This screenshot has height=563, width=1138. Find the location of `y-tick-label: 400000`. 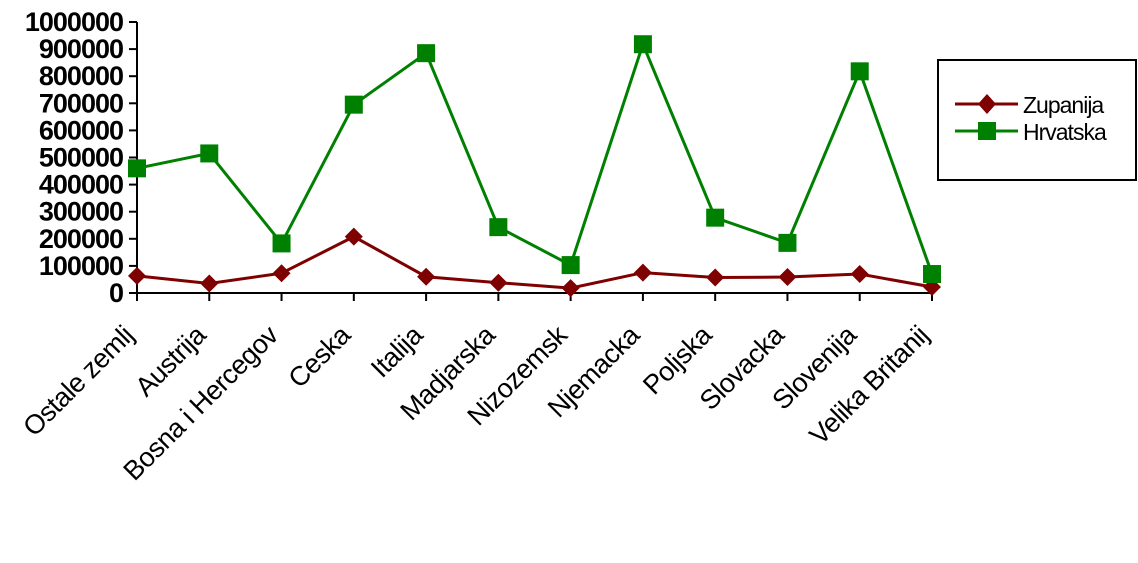

y-tick-label: 400000 is located at coordinates (81, 185).